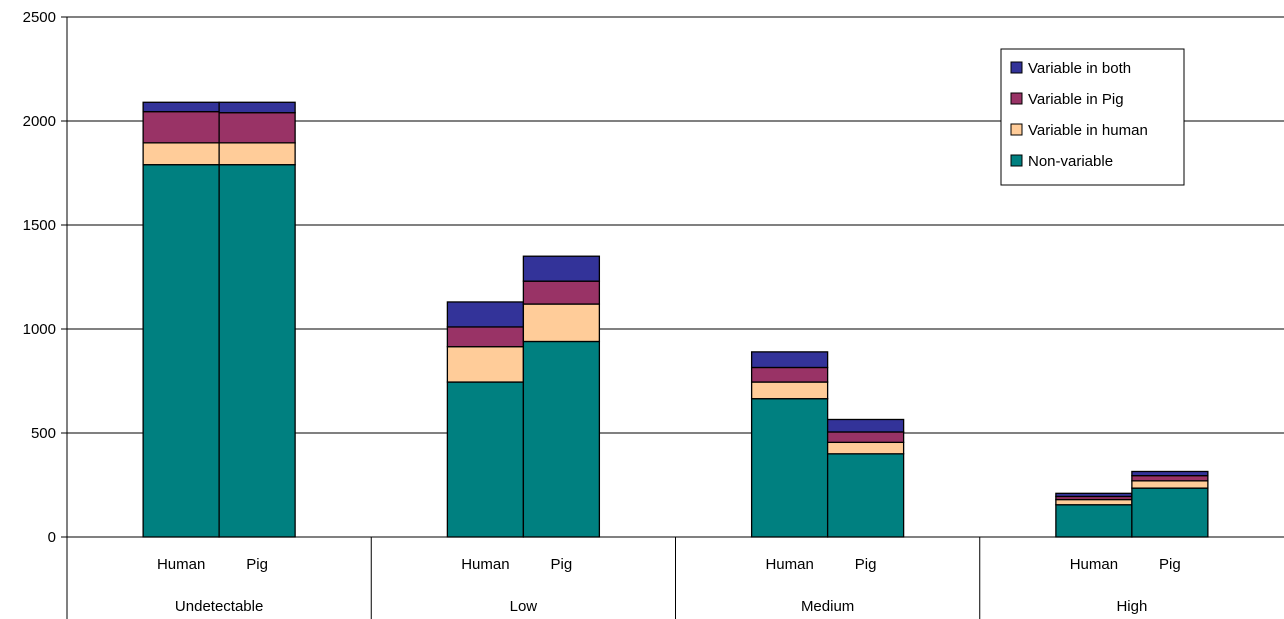 The width and height of the screenshot is (1284, 619). Describe the element at coordinates (524, 606) in the screenshot. I see `group-label-low: Low` at that location.